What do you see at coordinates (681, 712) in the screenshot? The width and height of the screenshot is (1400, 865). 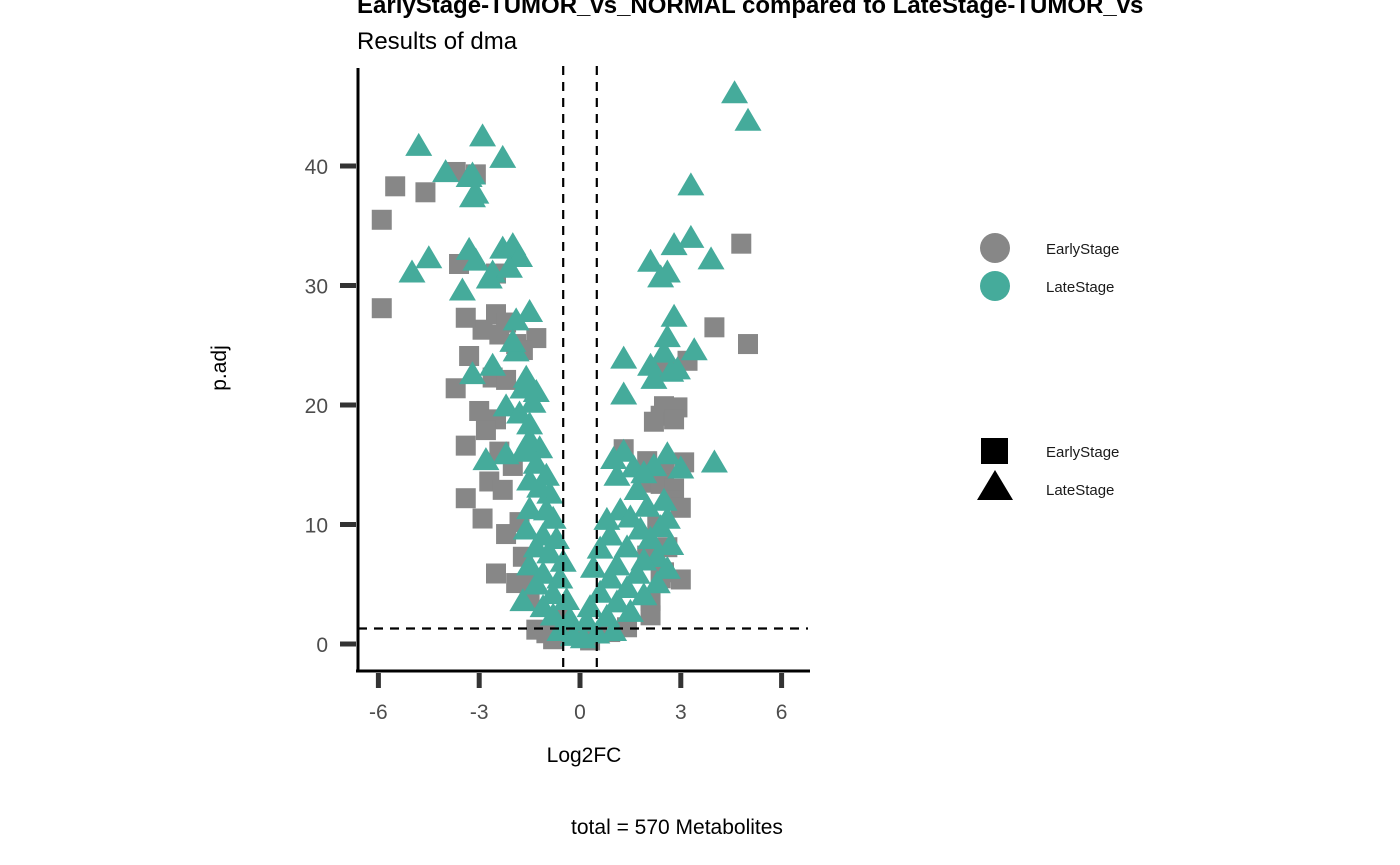 I see `x-tick-label: 3` at bounding box center [681, 712].